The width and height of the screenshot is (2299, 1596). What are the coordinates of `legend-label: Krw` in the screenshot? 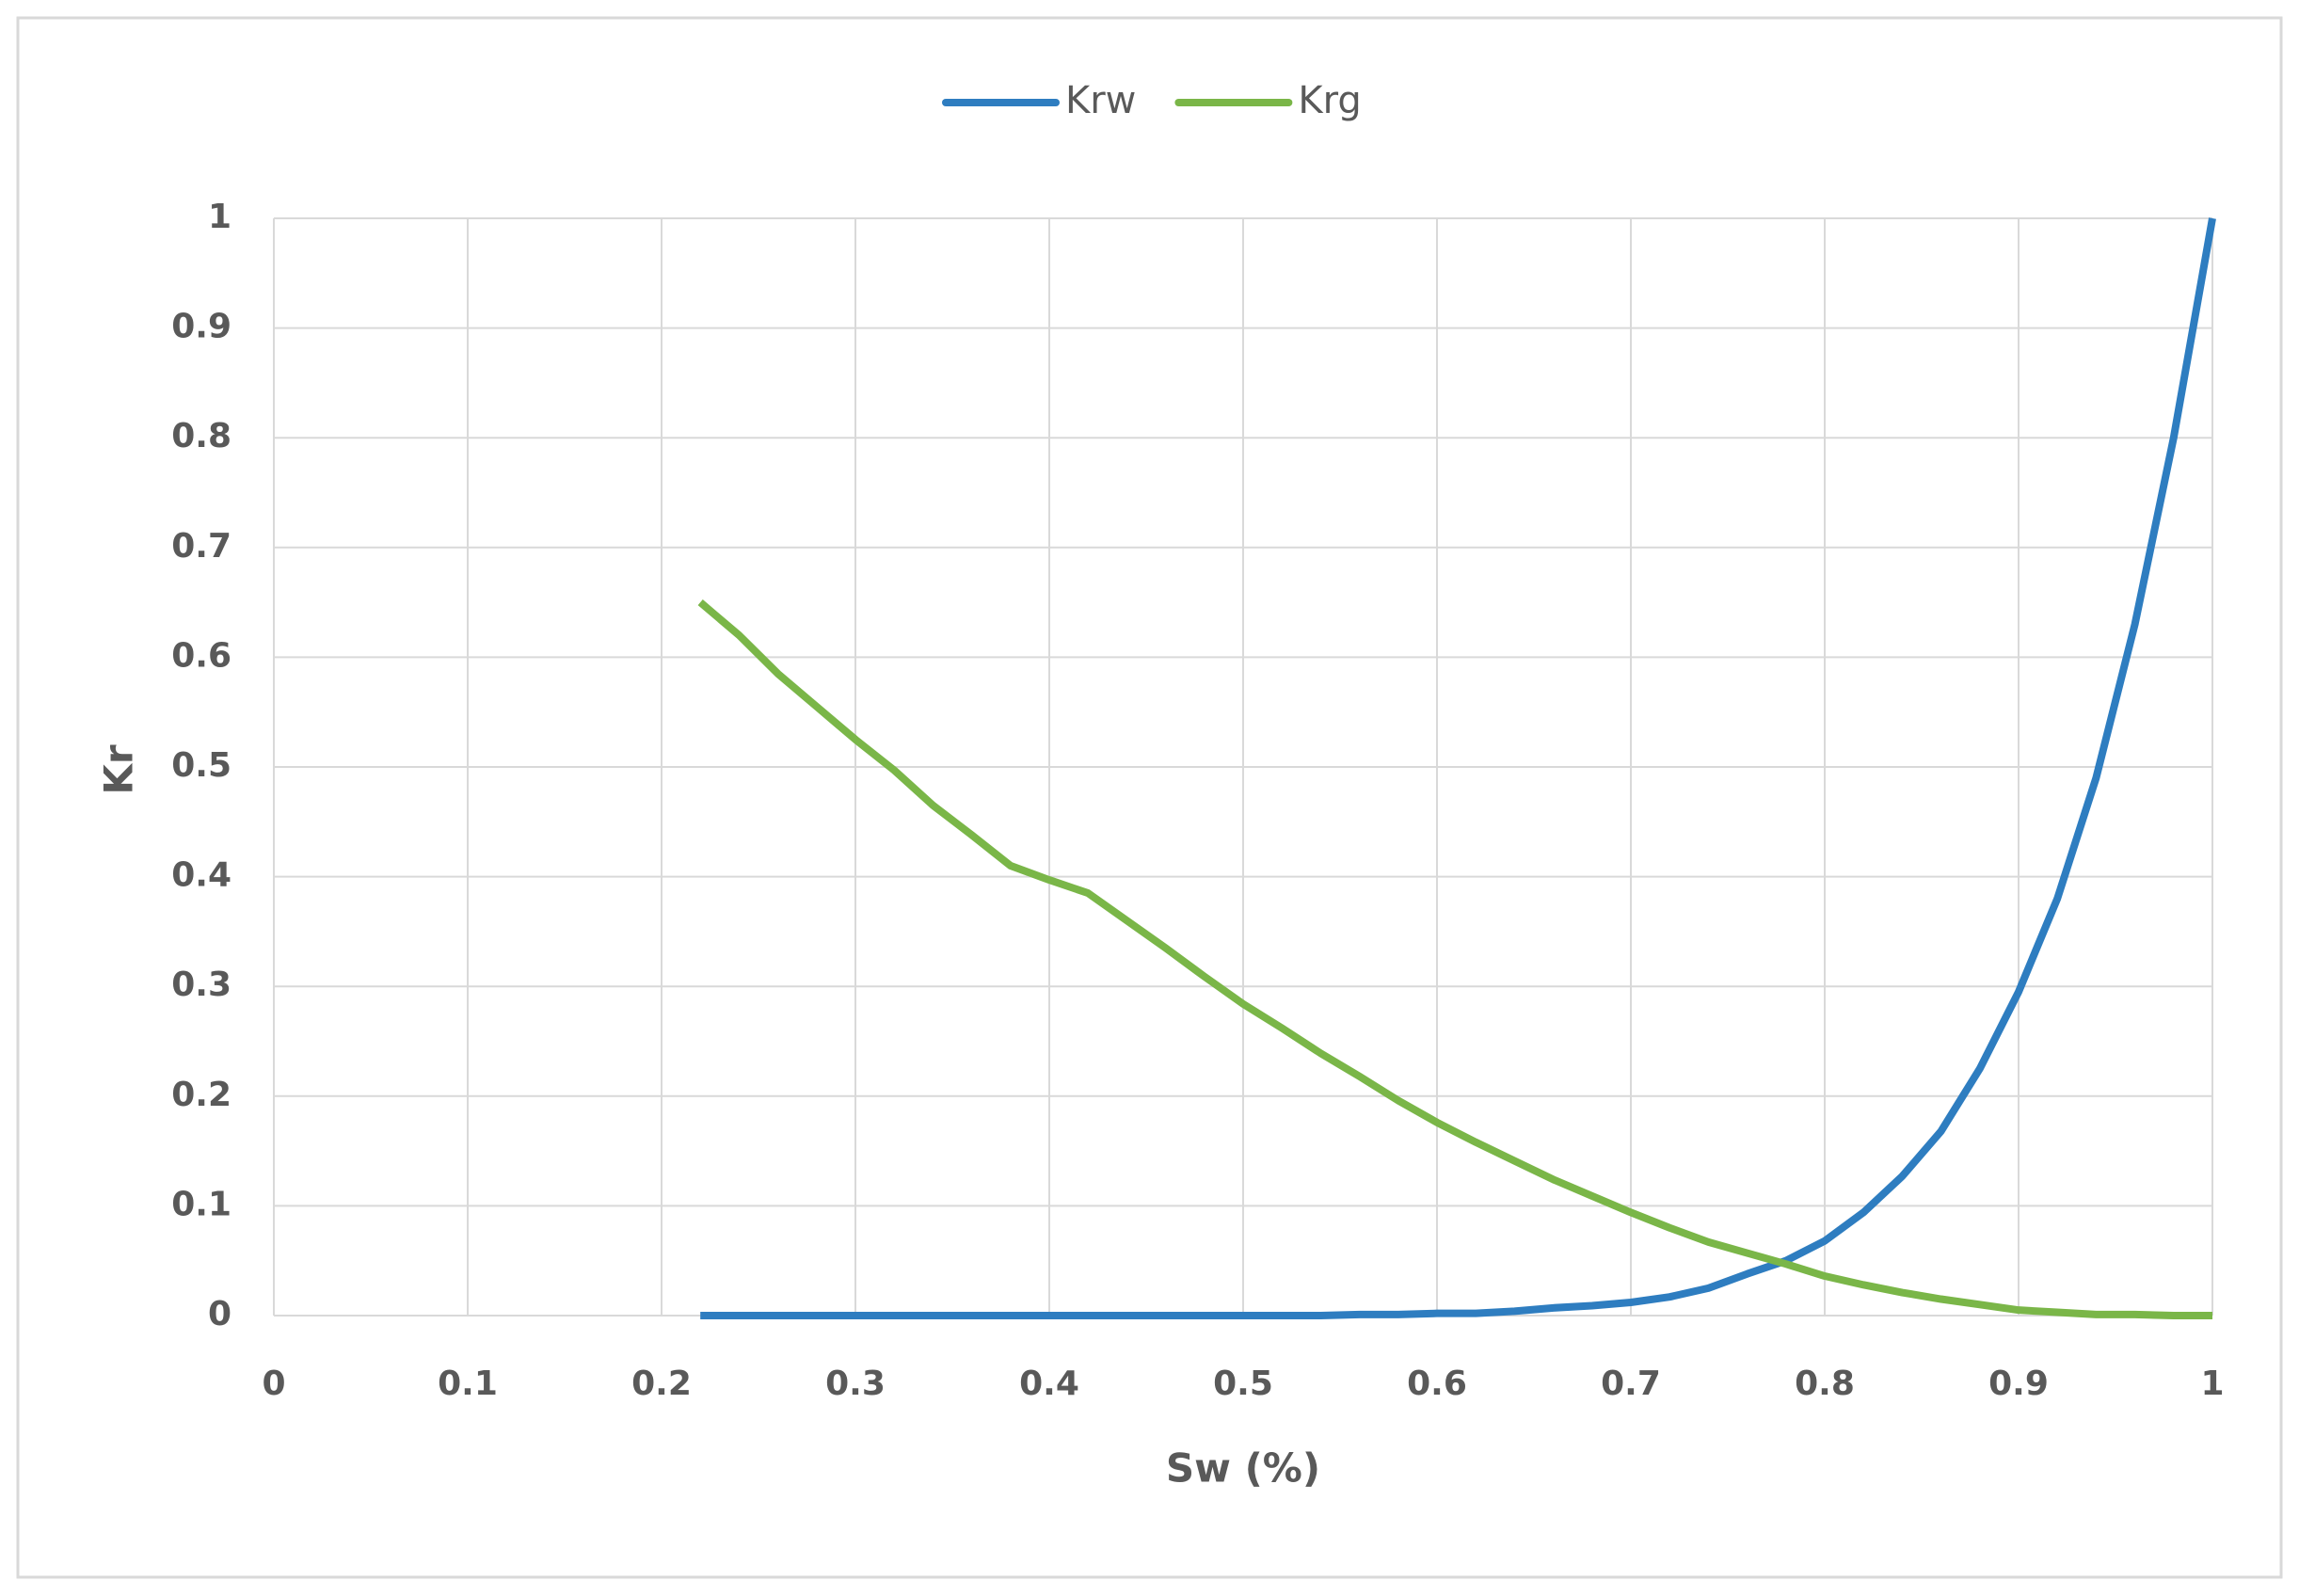 It's located at (1100, 100).